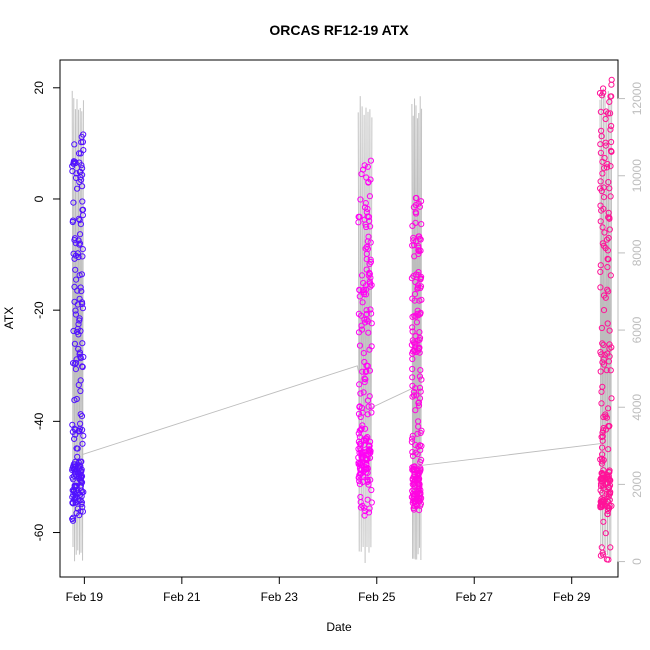 The height and width of the screenshot is (650, 650). Describe the element at coordinates (637, 407) in the screenshot. I see `y2-tick-label: 4000` at that location.